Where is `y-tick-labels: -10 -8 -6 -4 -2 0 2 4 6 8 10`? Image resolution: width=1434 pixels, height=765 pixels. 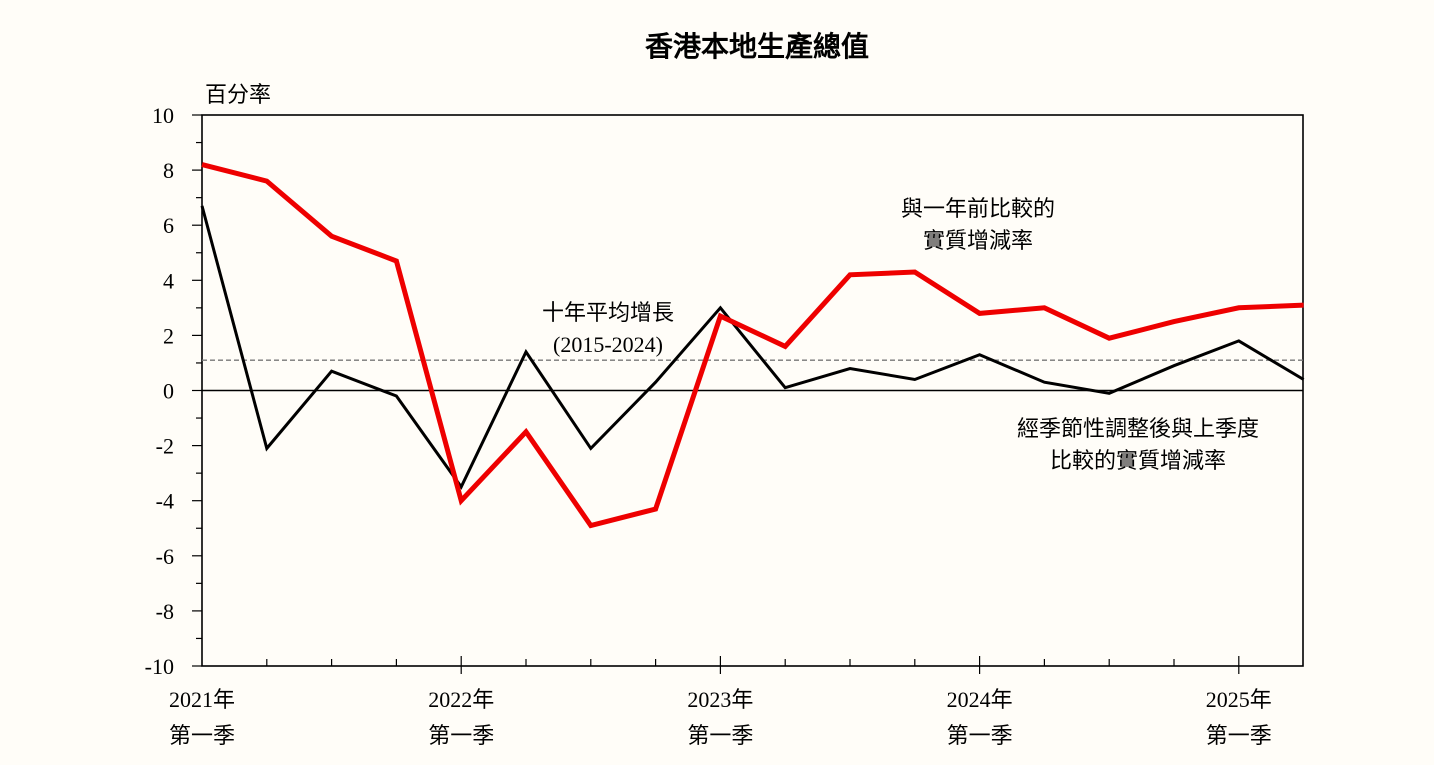
y-tick-labels: -10 -8 -6 -4 -2 0 2 4 6 8 10 is located at coordinates (159, 391).